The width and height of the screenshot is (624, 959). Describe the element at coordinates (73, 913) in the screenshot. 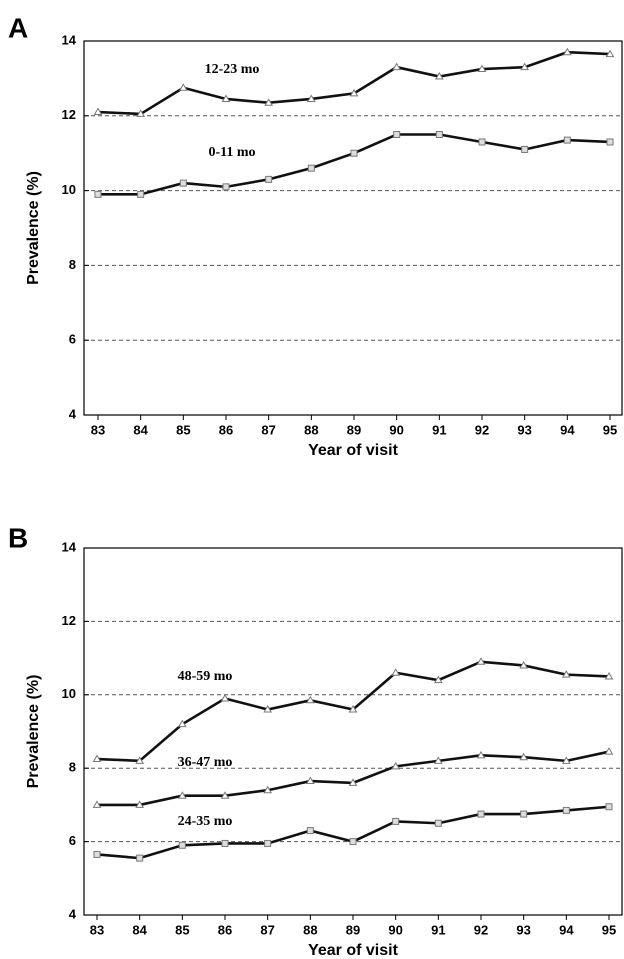

I see `y-tick-label: 4` at that location.